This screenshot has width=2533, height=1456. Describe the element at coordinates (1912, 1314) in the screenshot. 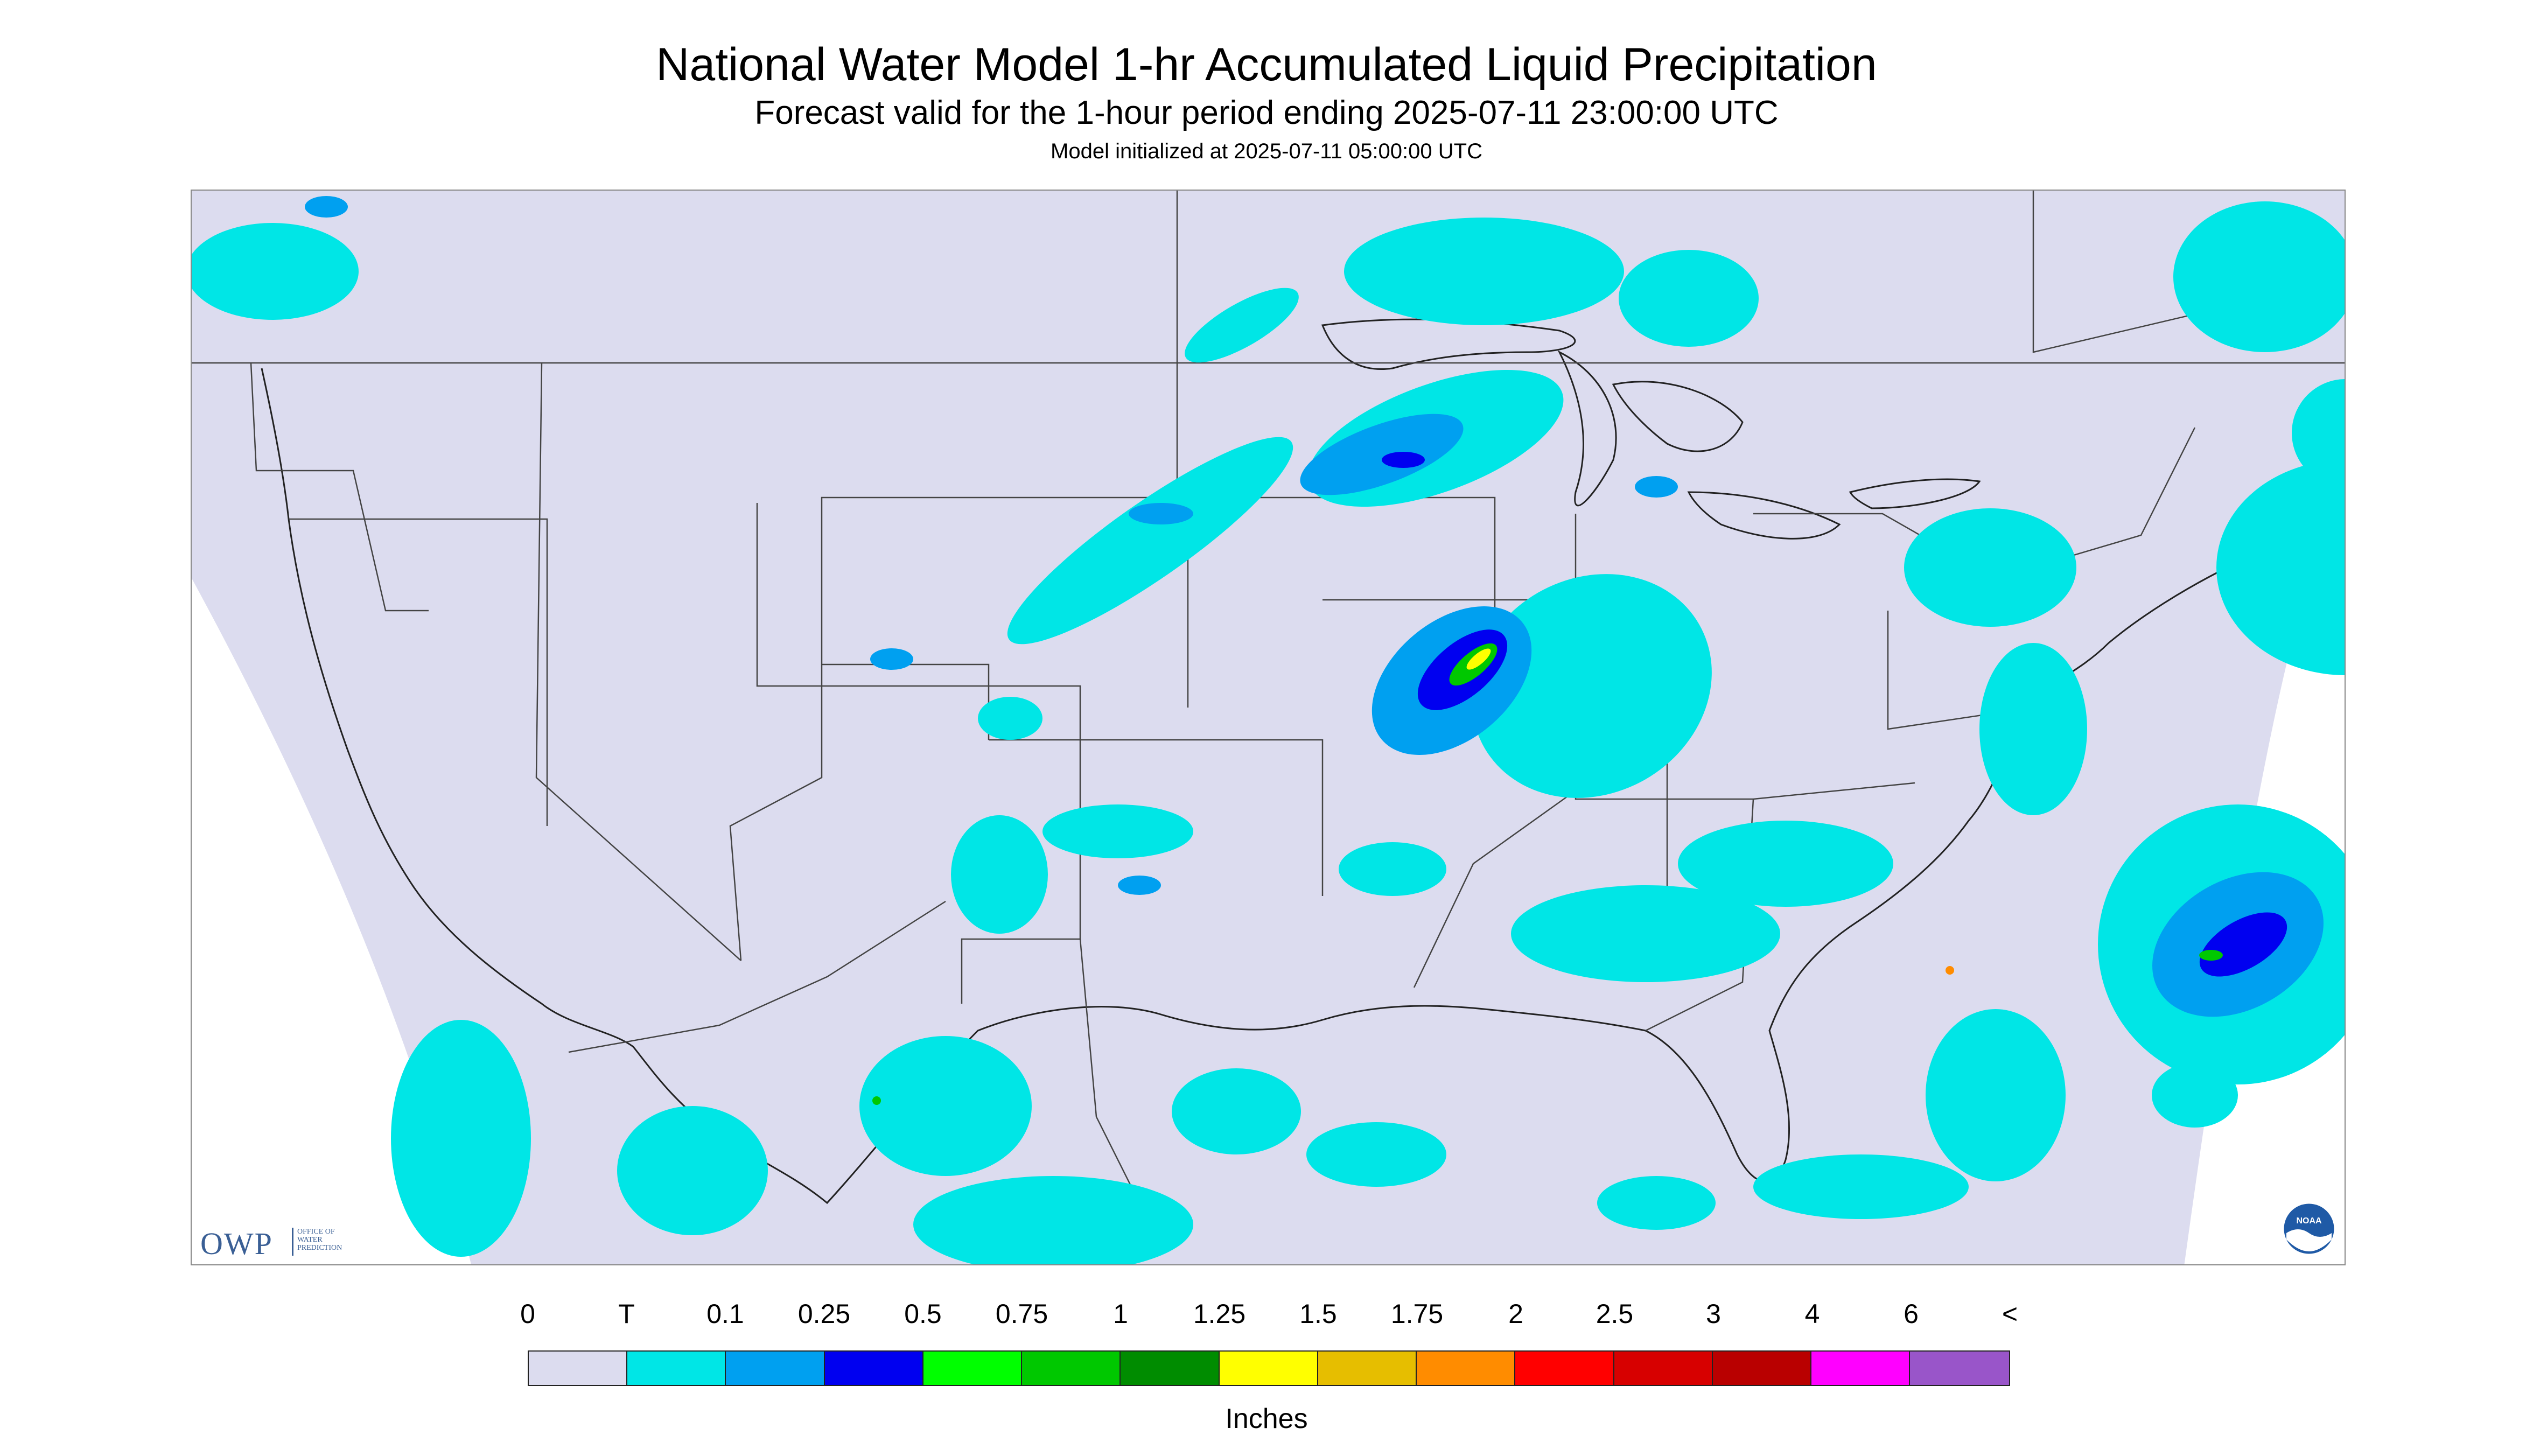

I see `legend-label: 6` at that location.